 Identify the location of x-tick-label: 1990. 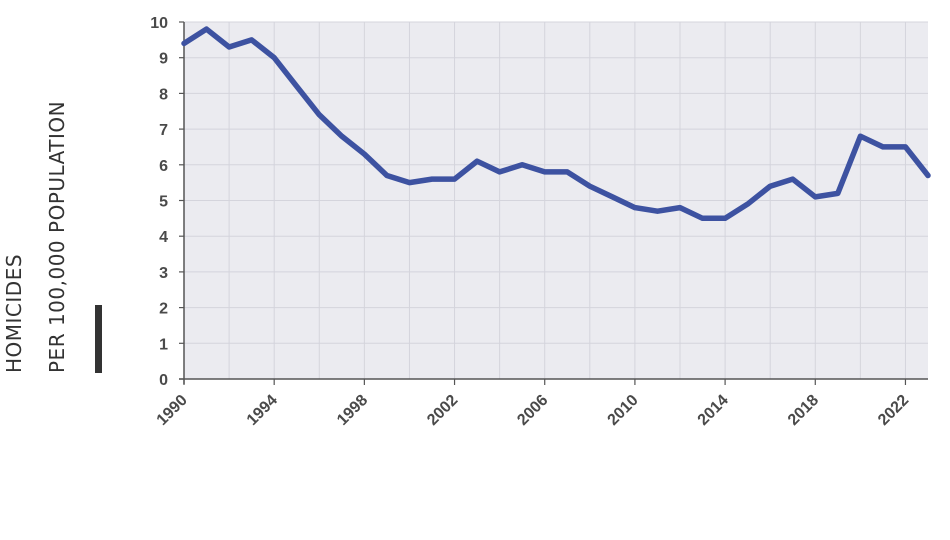
(172, 410).